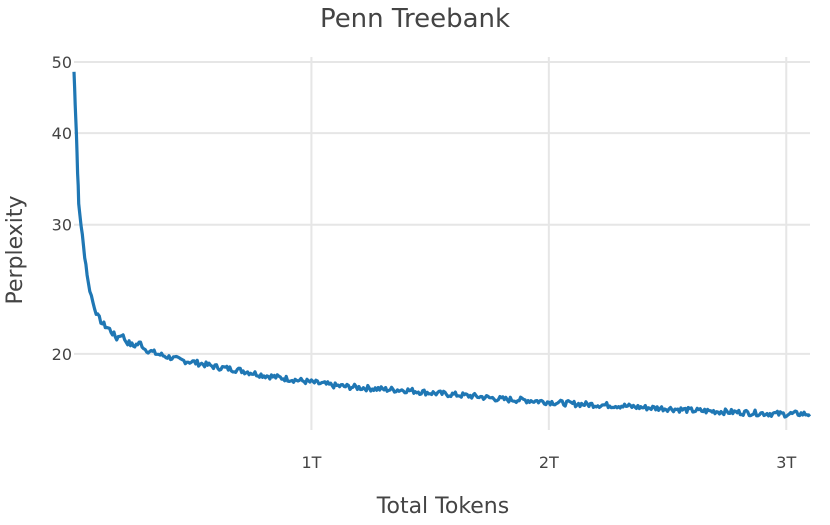 The height and width of the screenshot is (525, 830). What do you see at coordinates (549, 462) in the screenshot?
I see `x-tick-label: 2T` at bounding box center [549, 462].